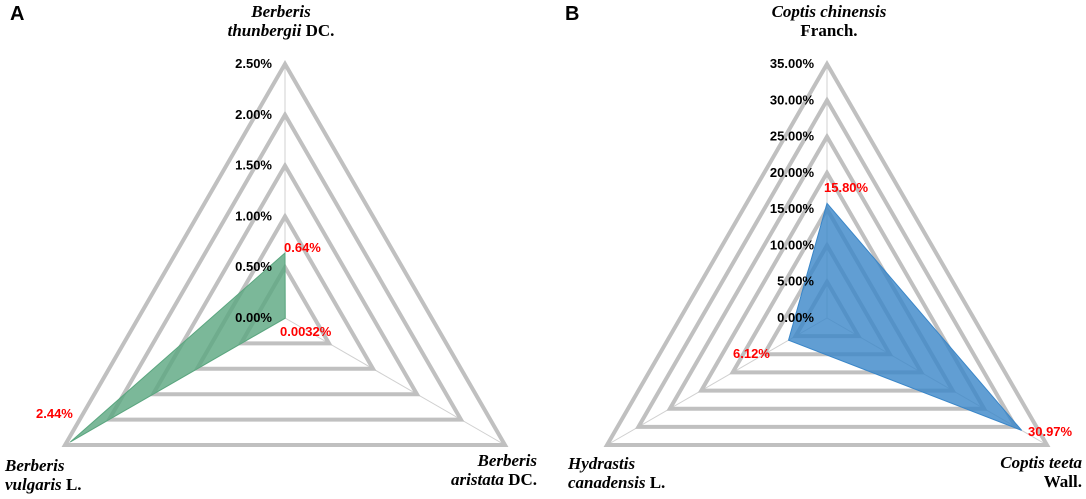 The image size is (1086, 499). I want to click on data-value-label: 30.97%, so click(1050, 431).